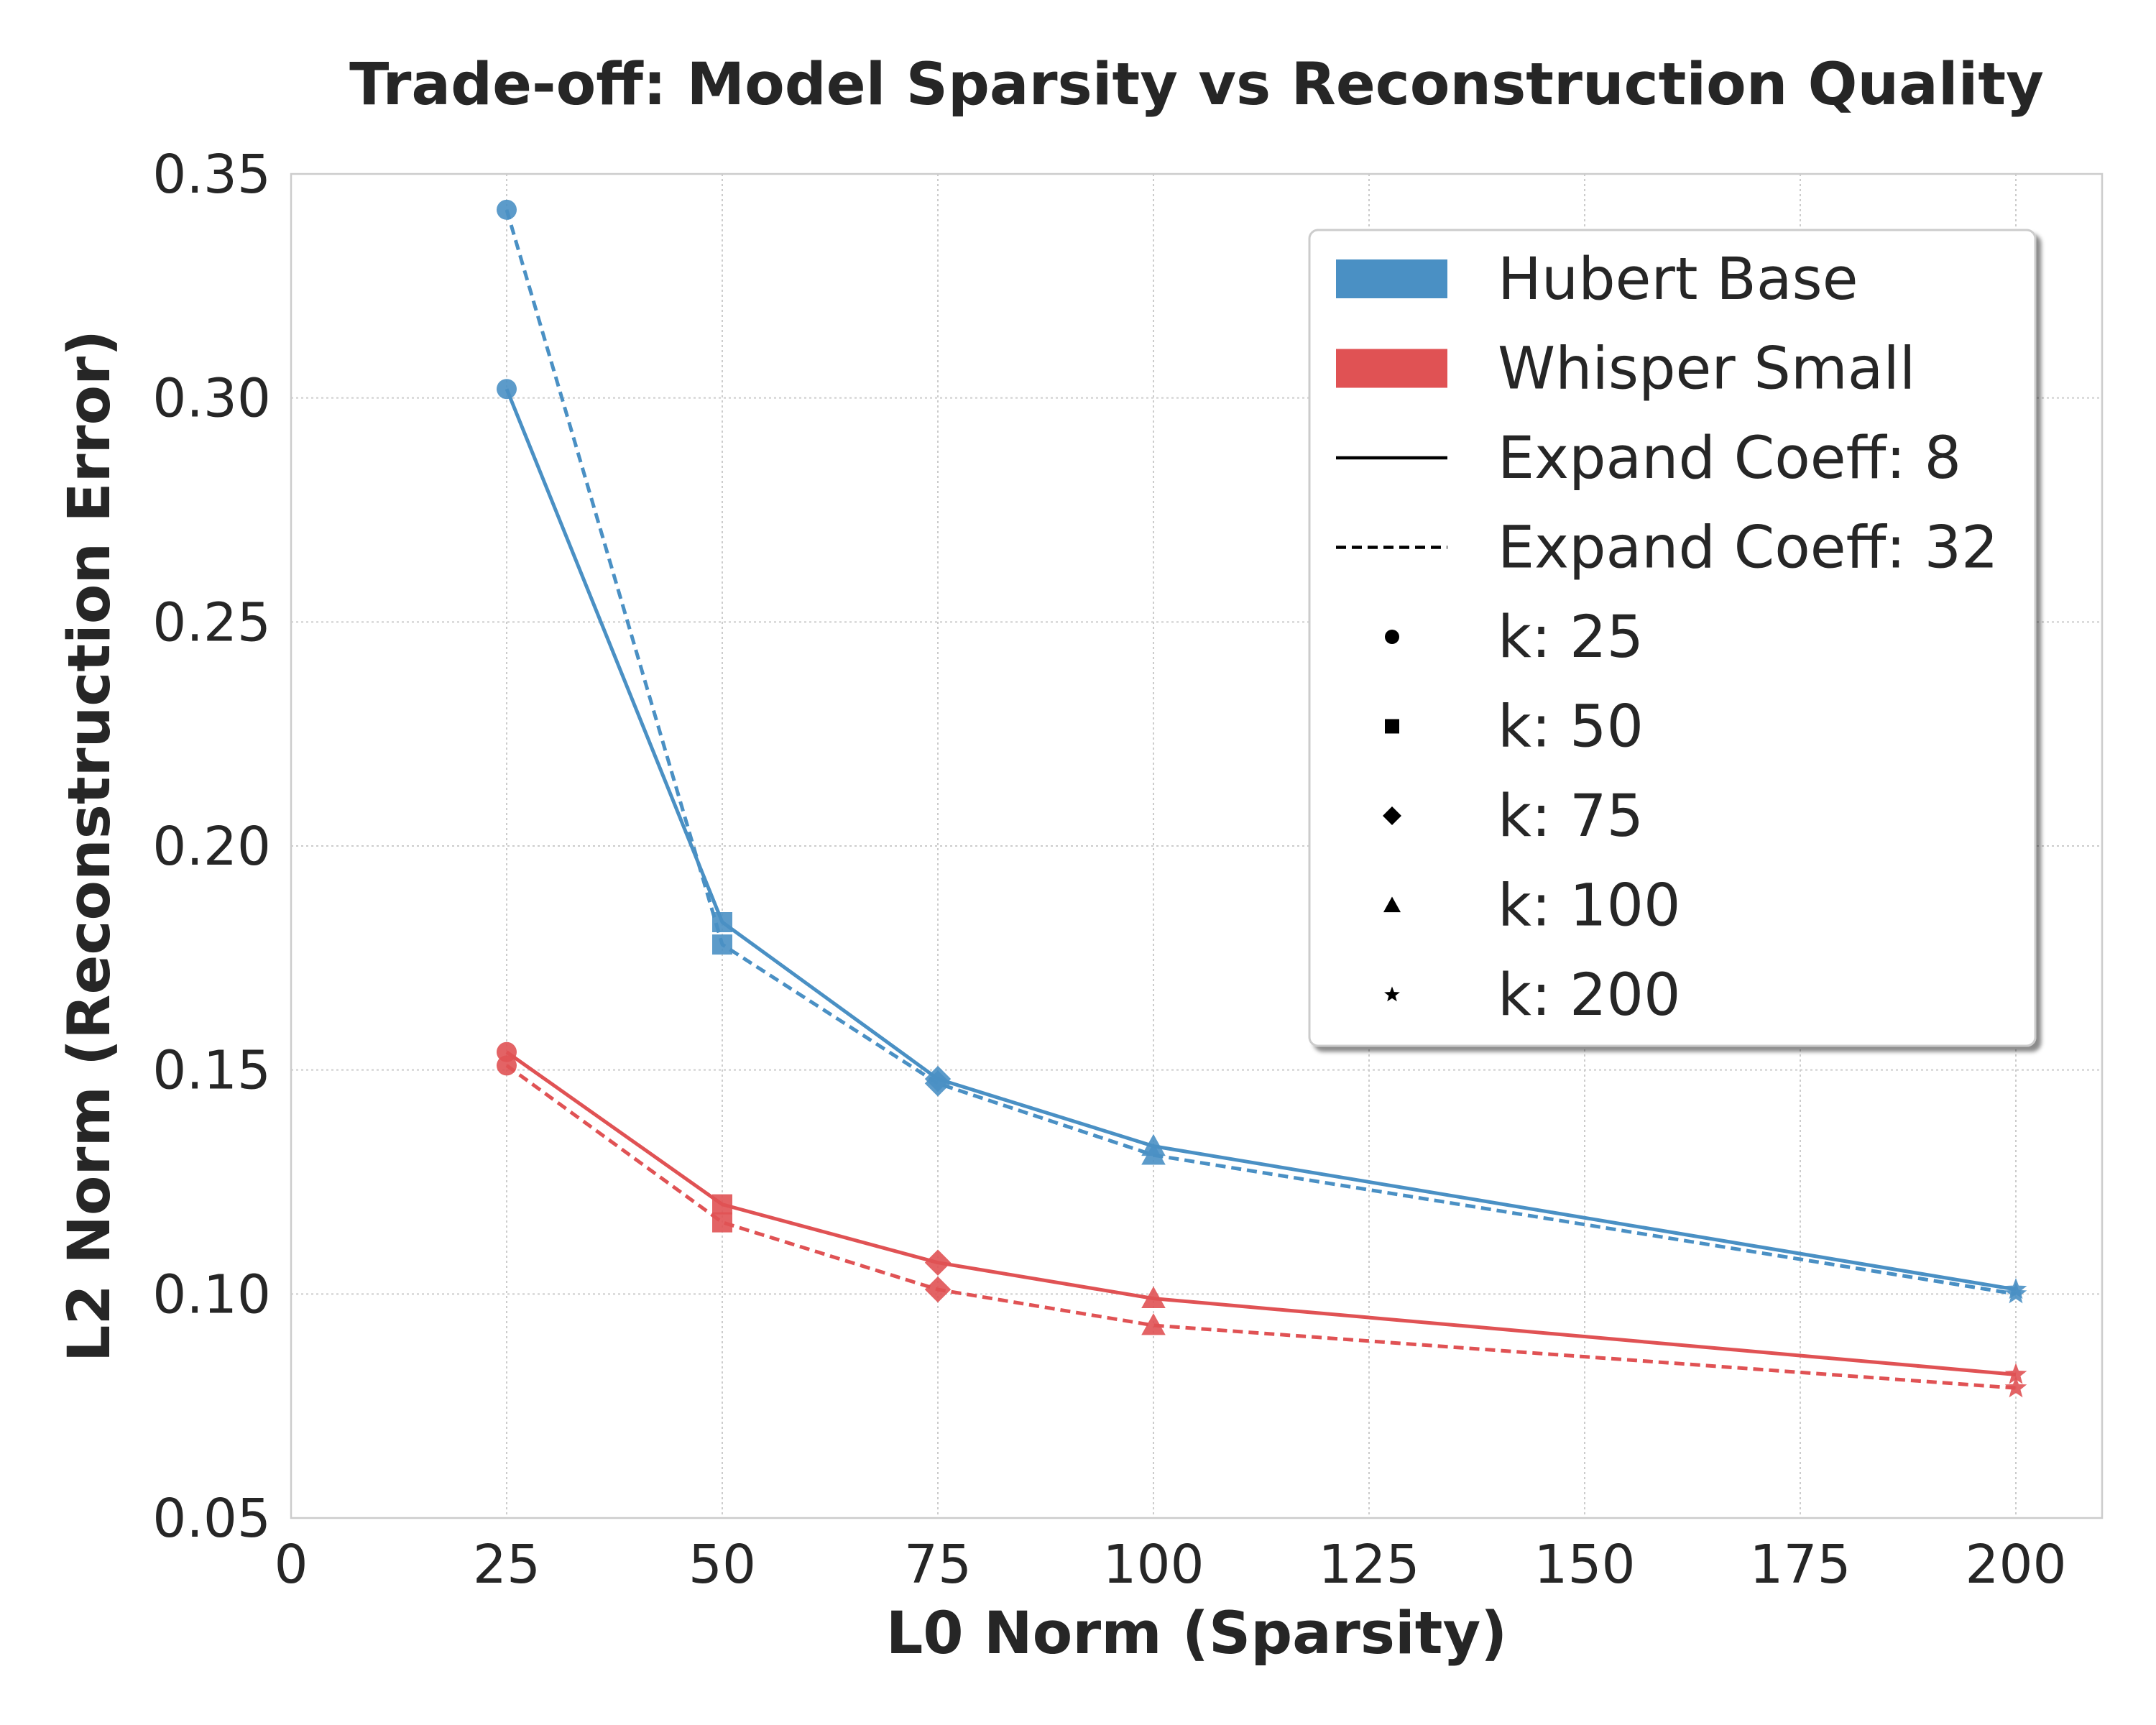 This screenshot has height=1725, width=2156. I want to click on legend-label: k: 75, so click(1571, 816).